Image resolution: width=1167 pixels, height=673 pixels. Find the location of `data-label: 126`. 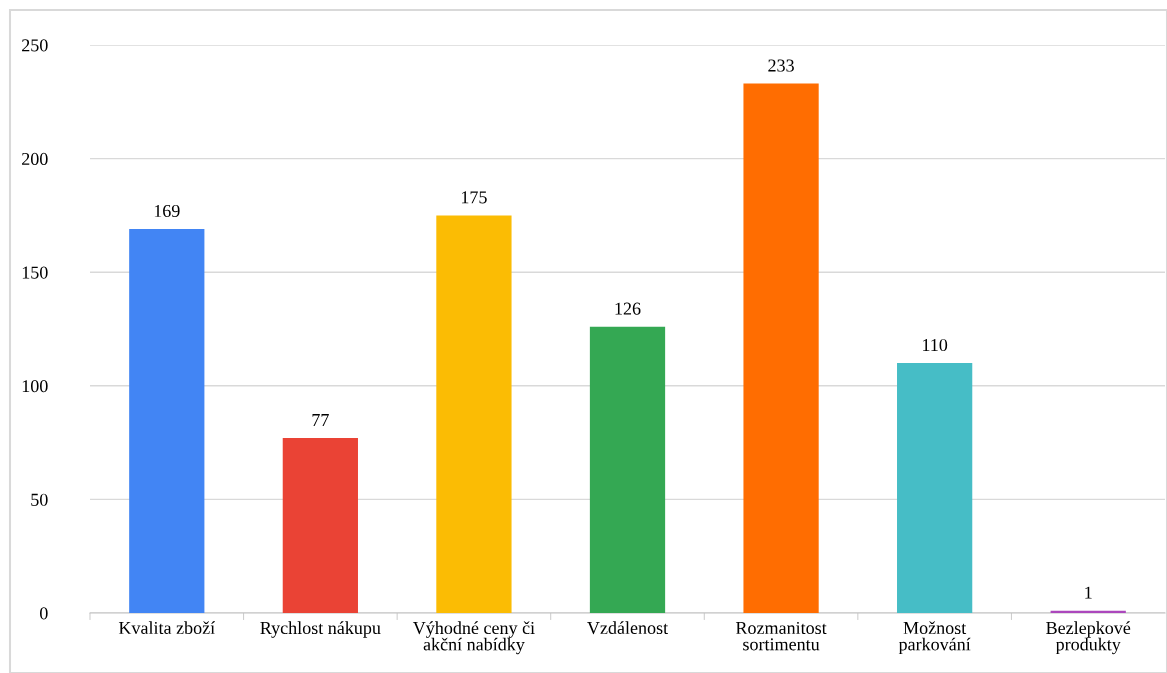

data-label: 126 is located at coordinates (628, 308).